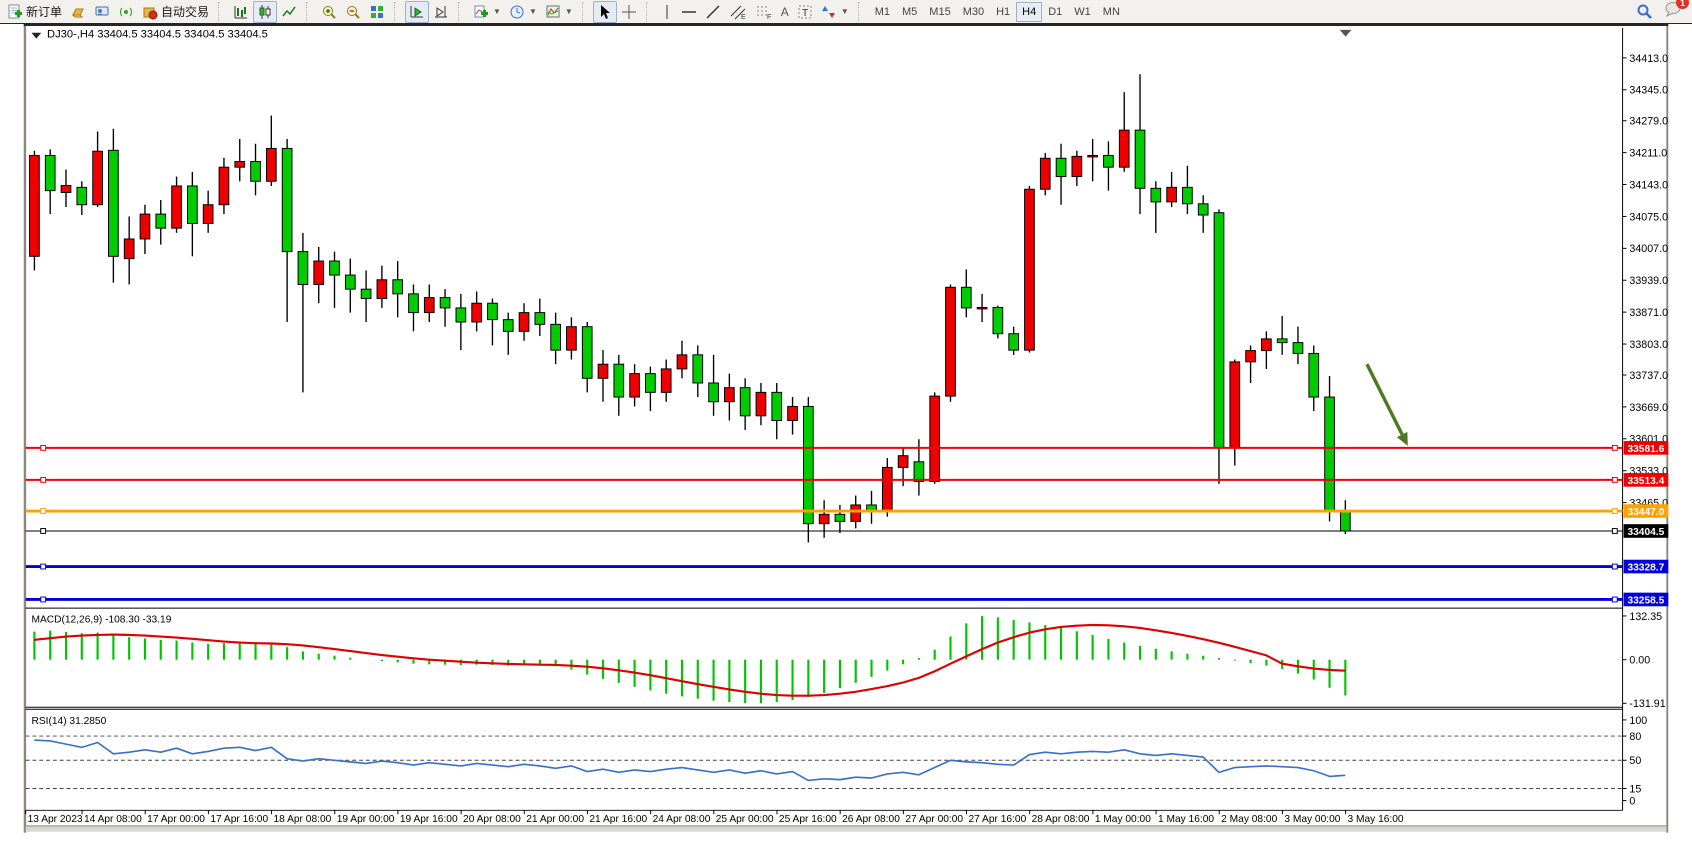 Image resolution: width=1692 pixels, height=856 pixels. I want to click on tile-windows-button, so click(377, 12).